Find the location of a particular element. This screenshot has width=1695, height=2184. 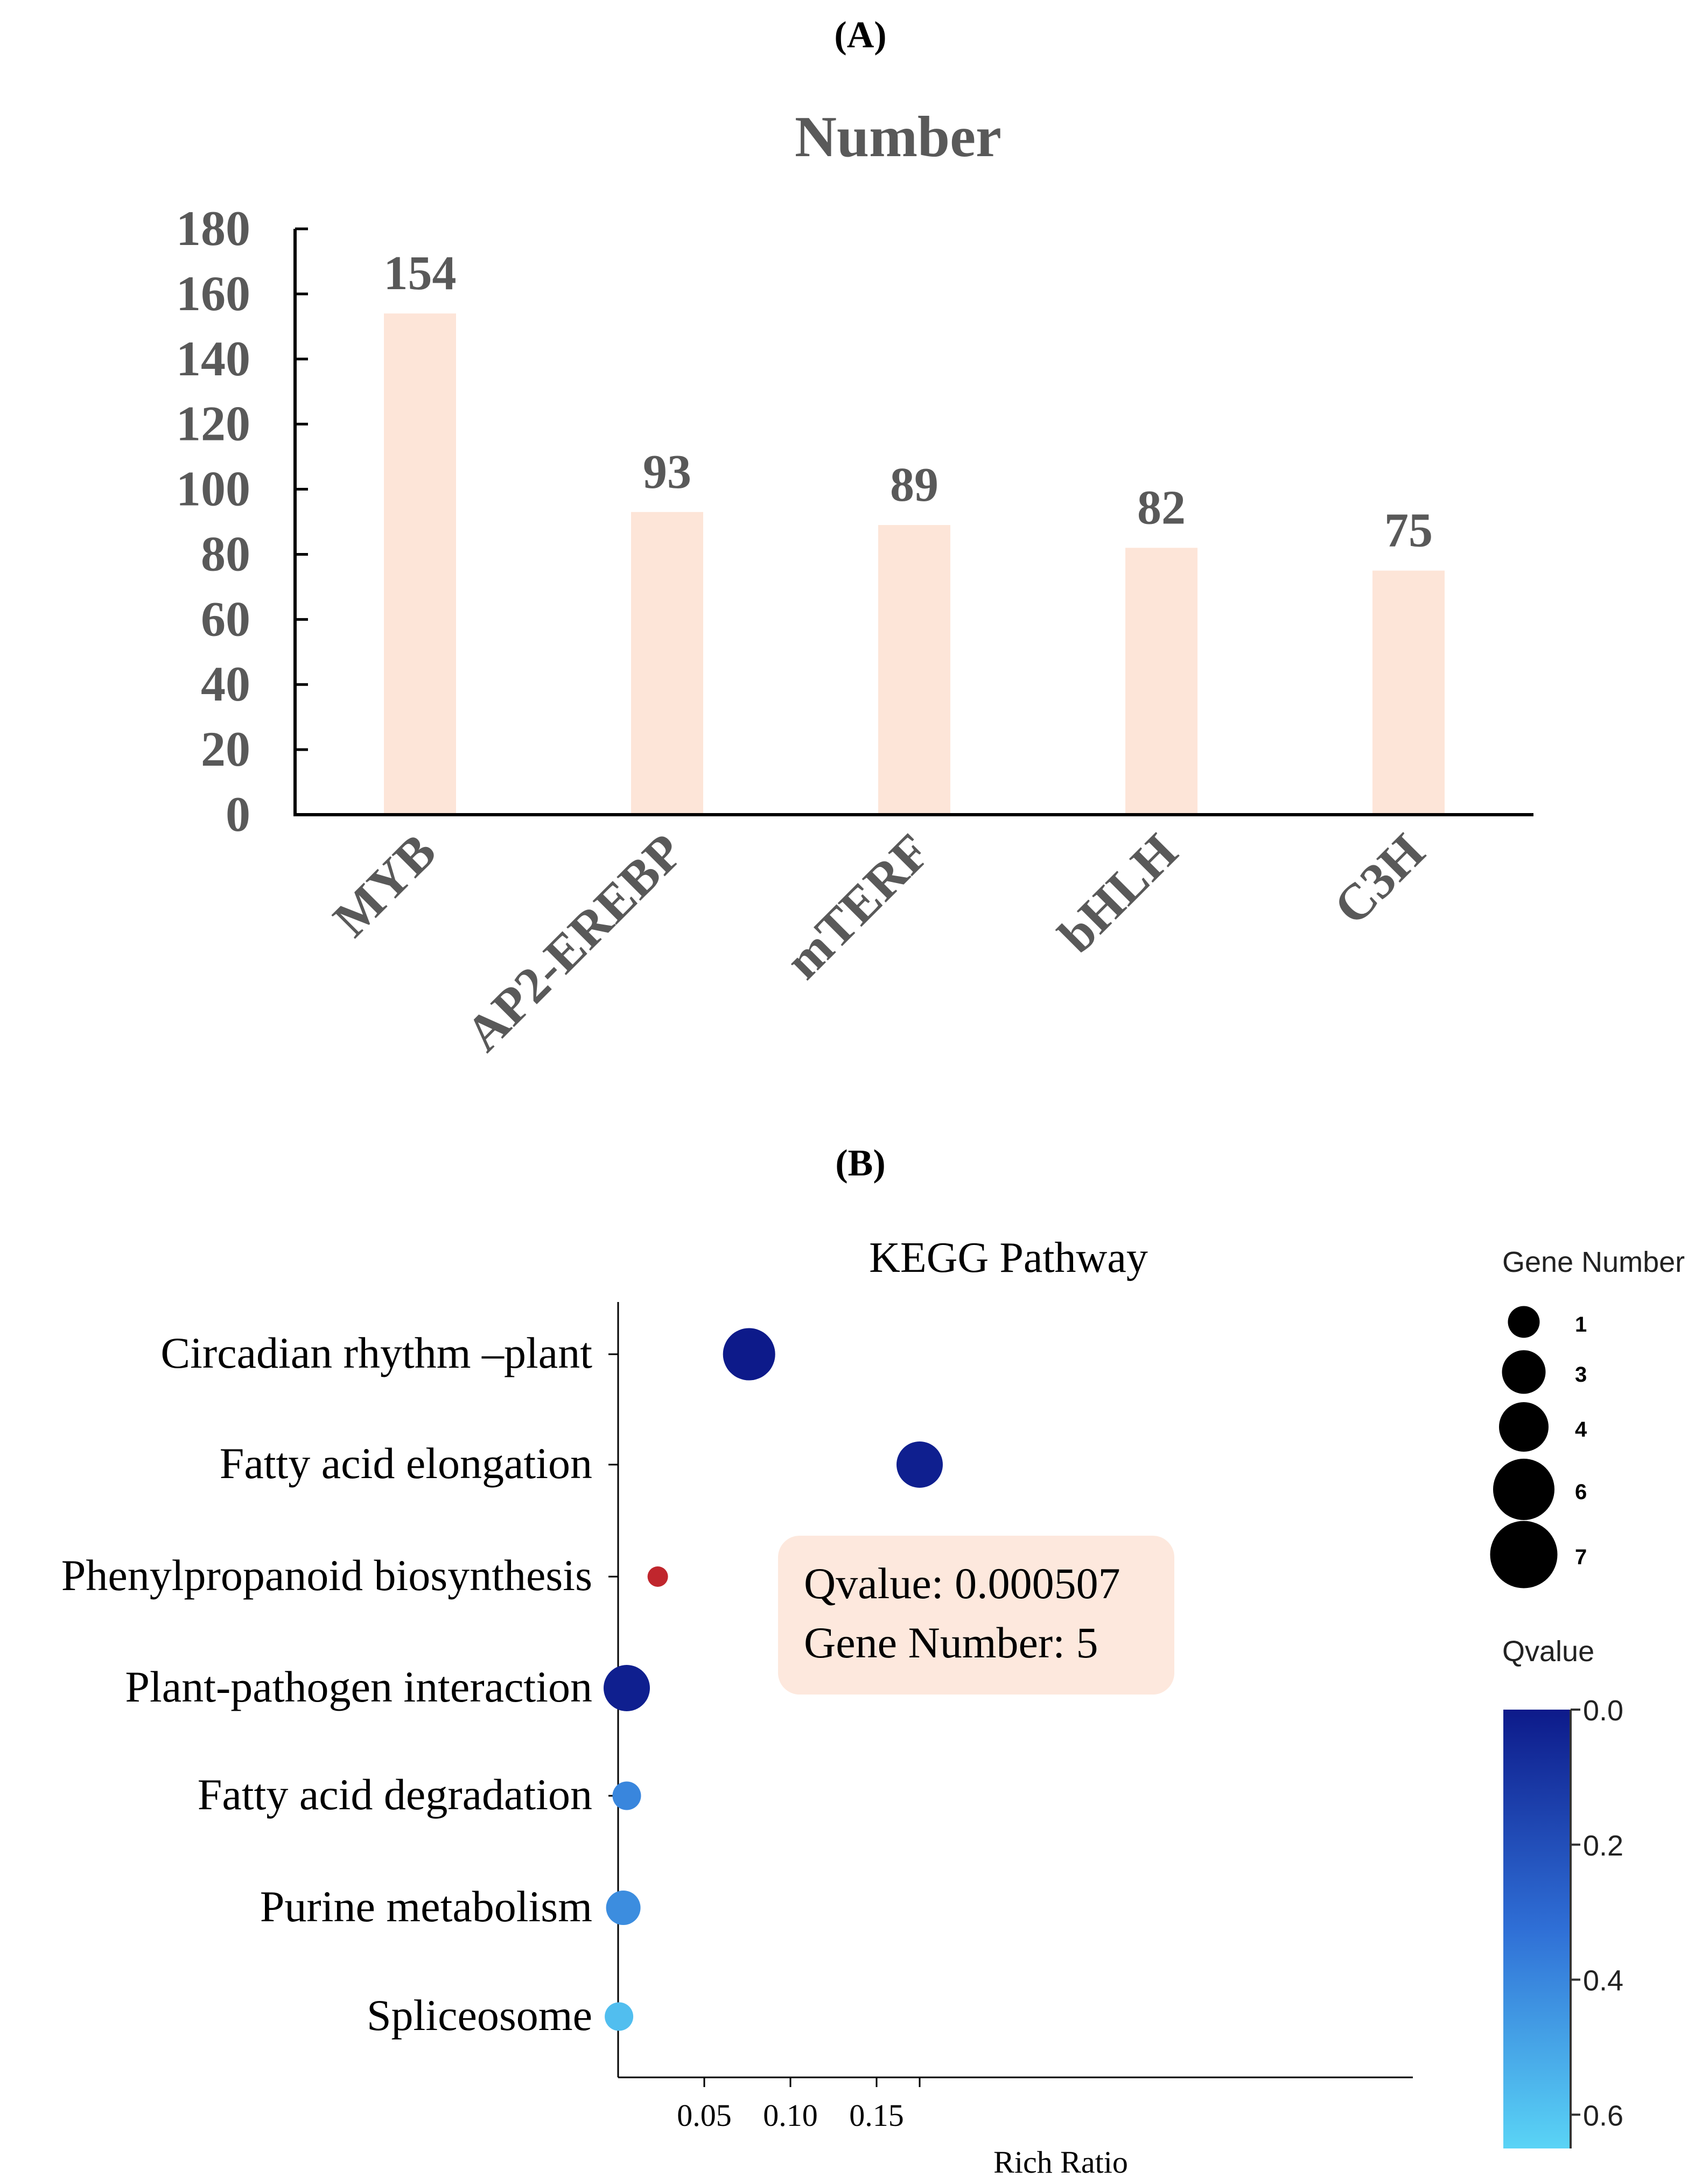

y-tick-label: 180 is located at coordinates (213, 228).